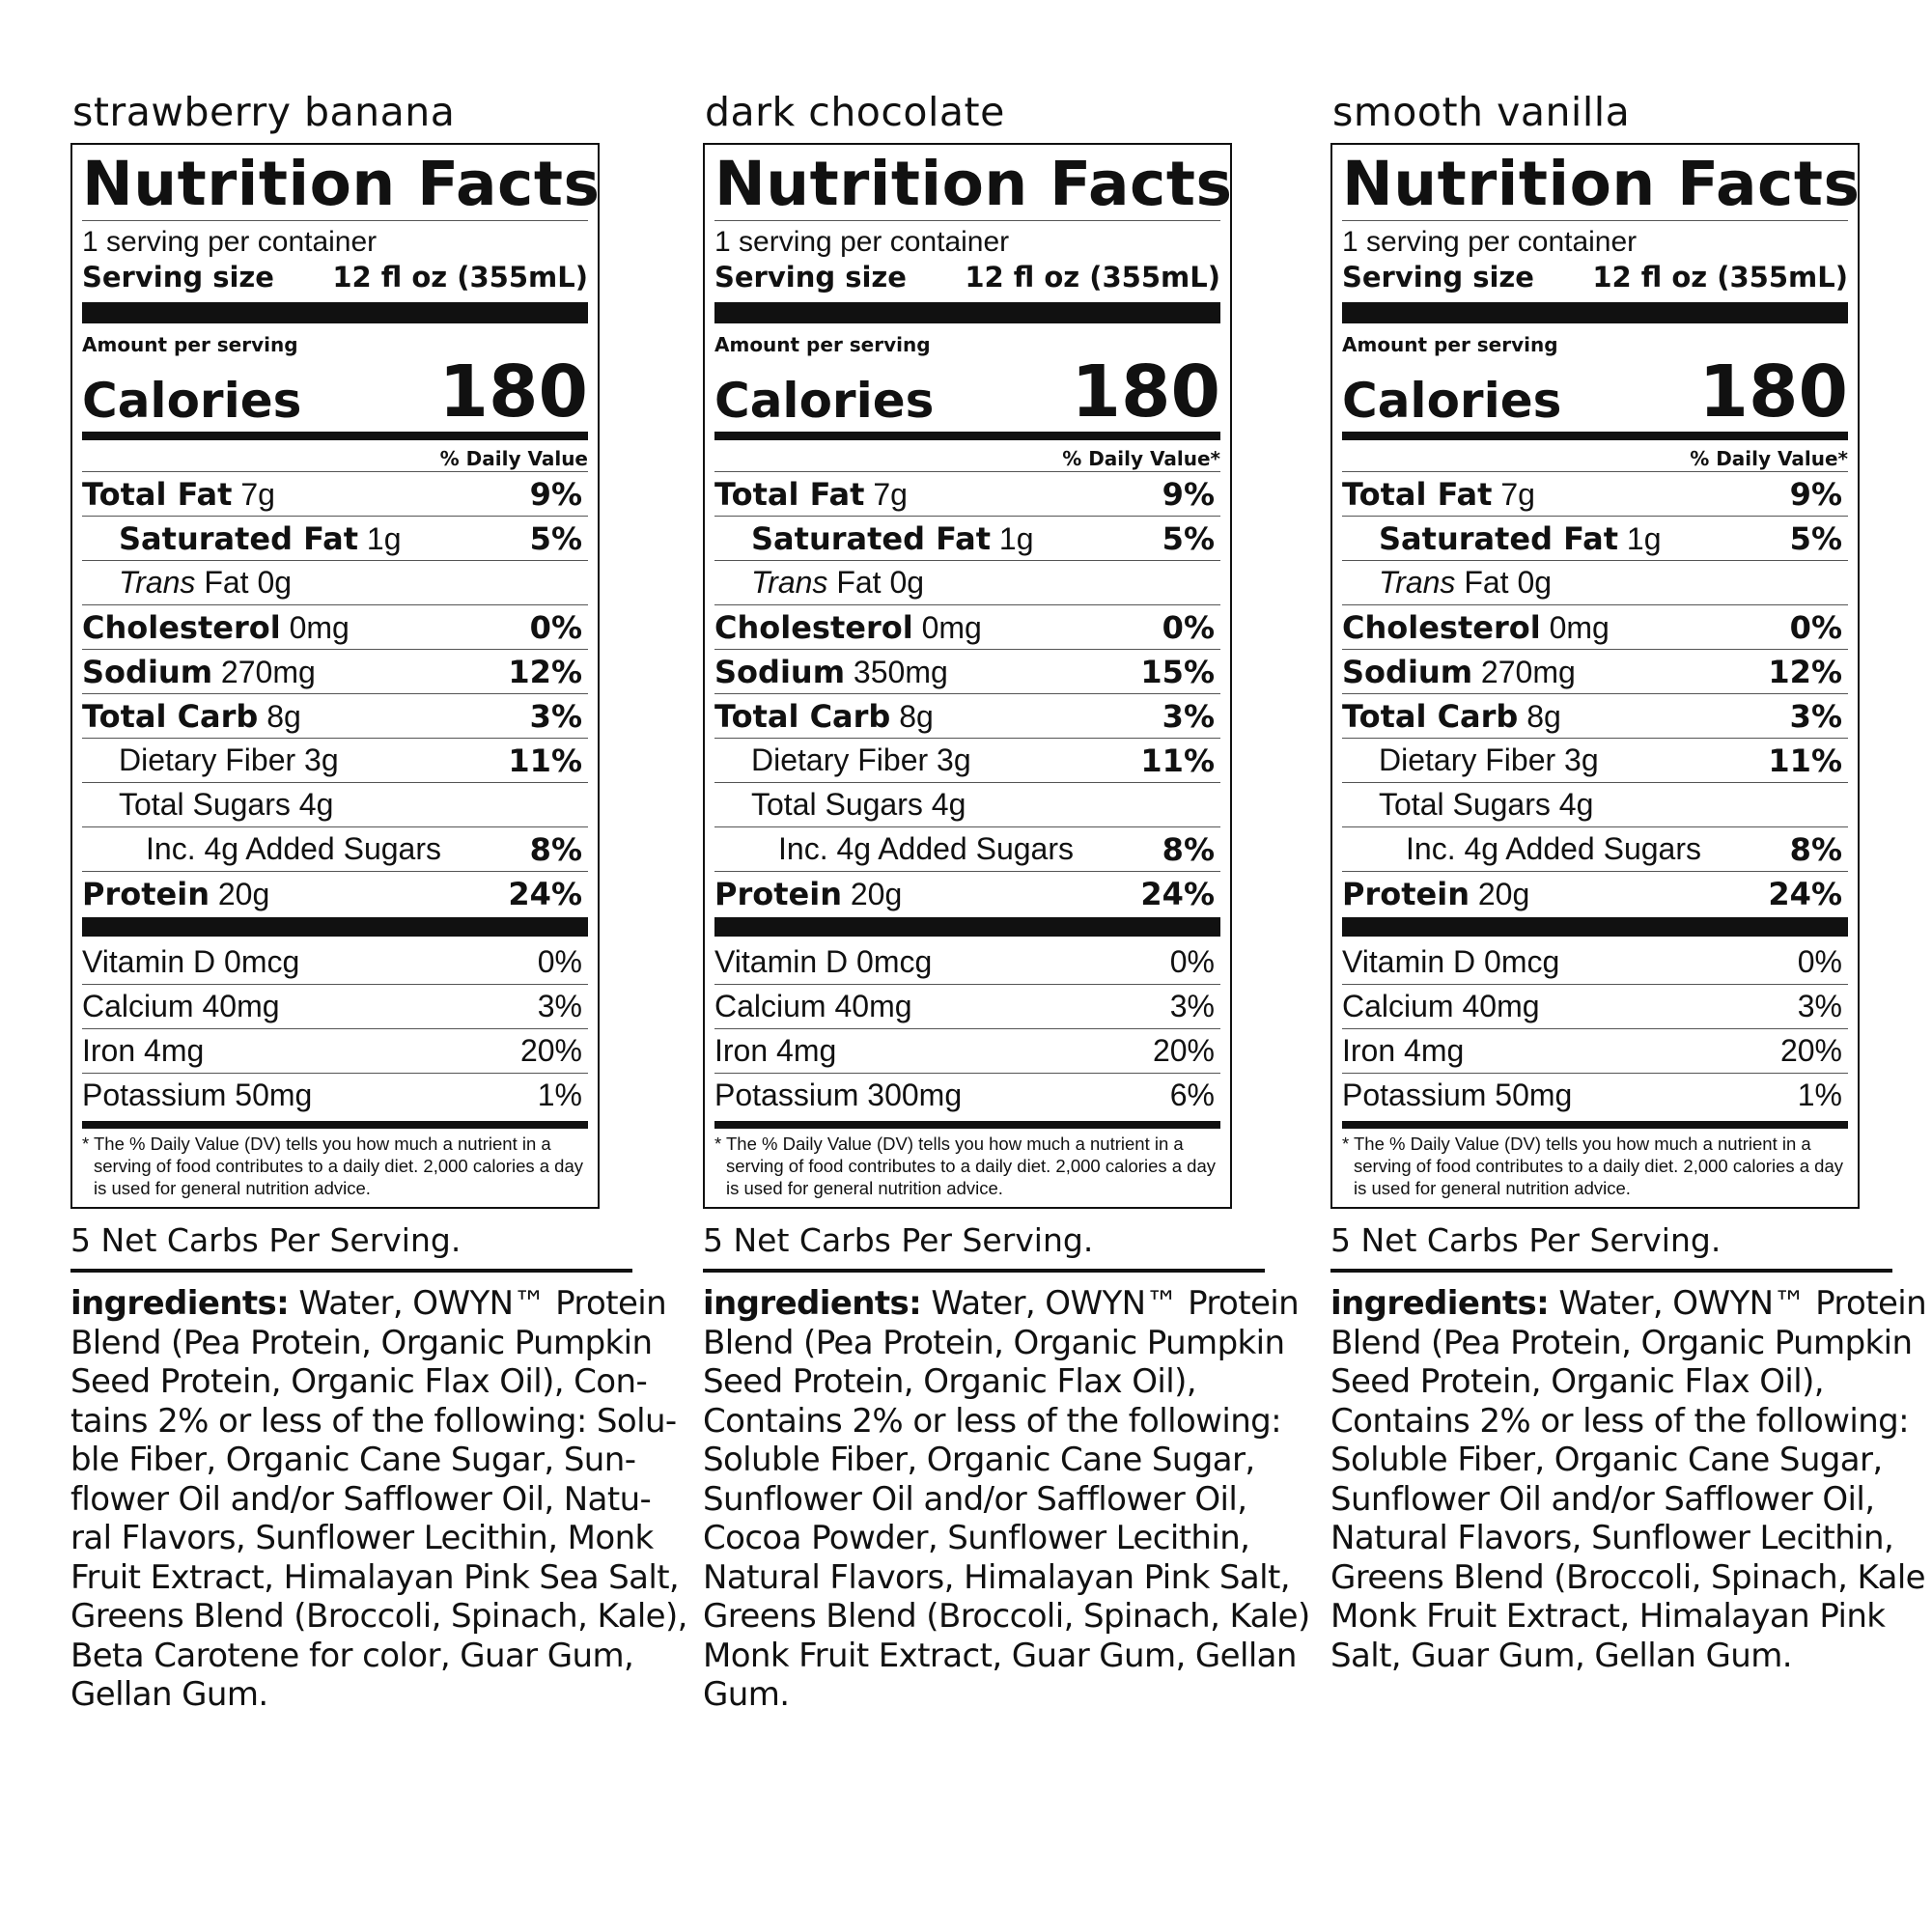 The width and height of the screenshot is (1932, 1932). I want to click on ingredients-line: Gum., so click(1012, 1695).